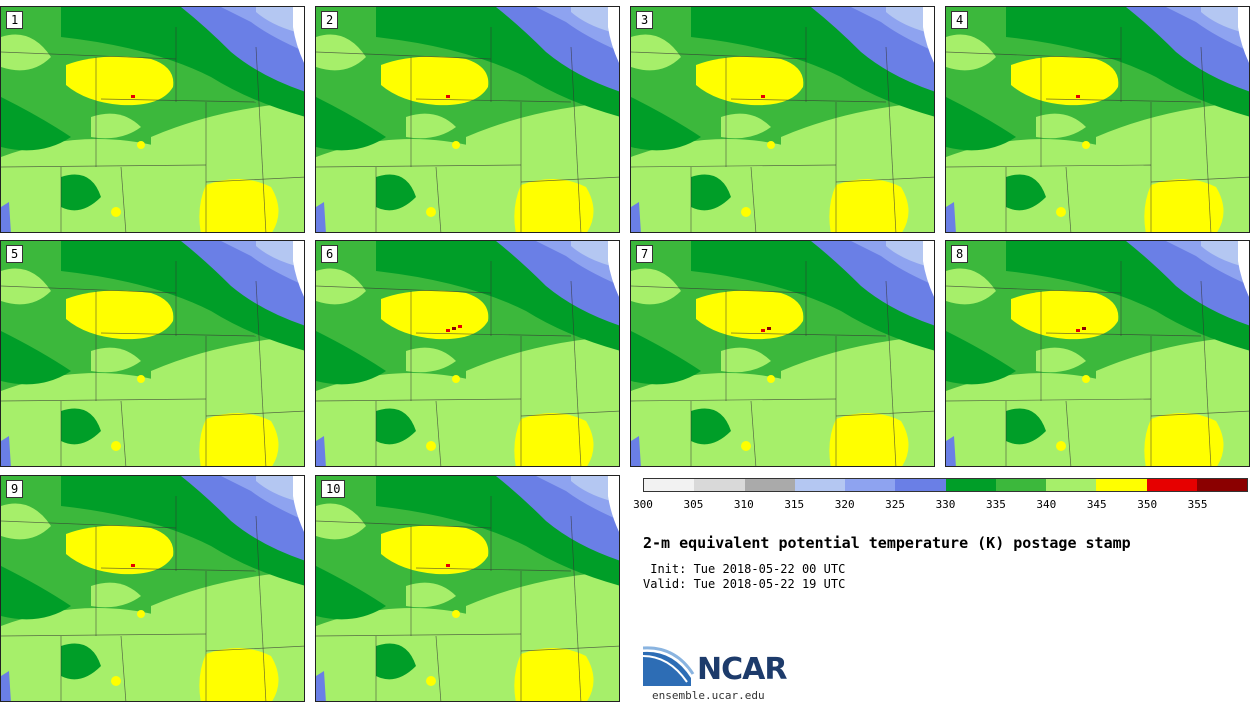  I want to click on ensemble-member-panel: 4, so click(1097, 119).